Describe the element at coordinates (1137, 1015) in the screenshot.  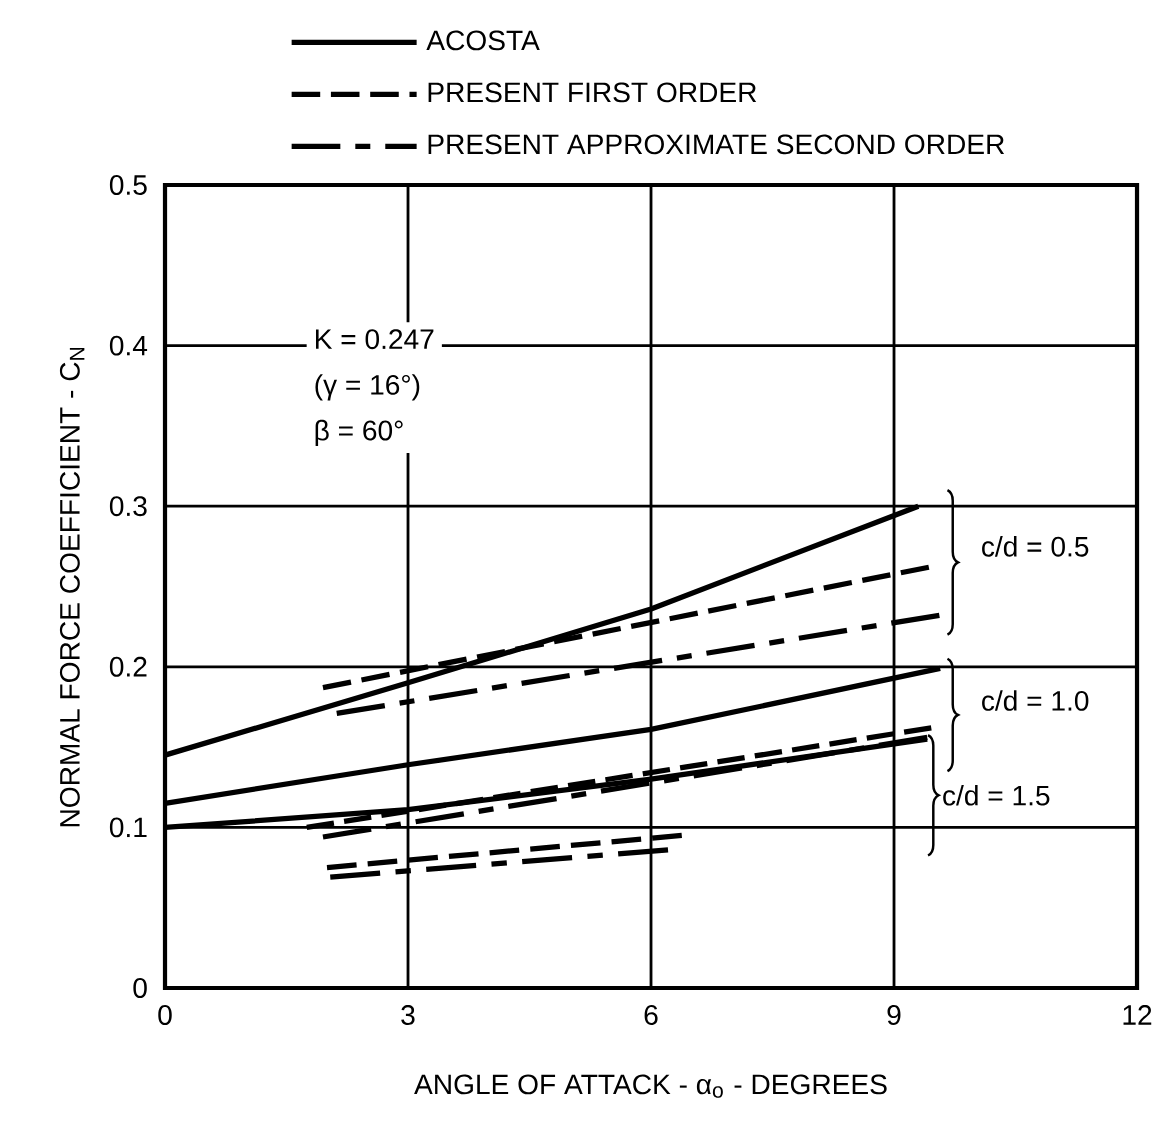
I see `x-tick-label: 12` at that location.